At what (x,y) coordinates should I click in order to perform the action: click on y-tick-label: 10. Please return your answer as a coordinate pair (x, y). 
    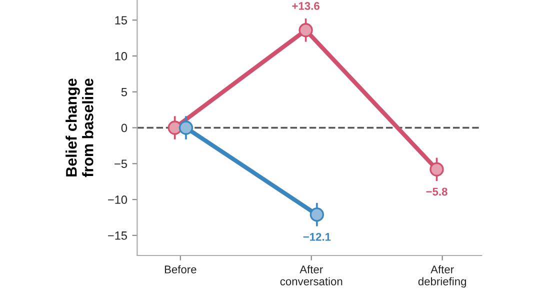
    Looking at the image, I should click on (121, 56).